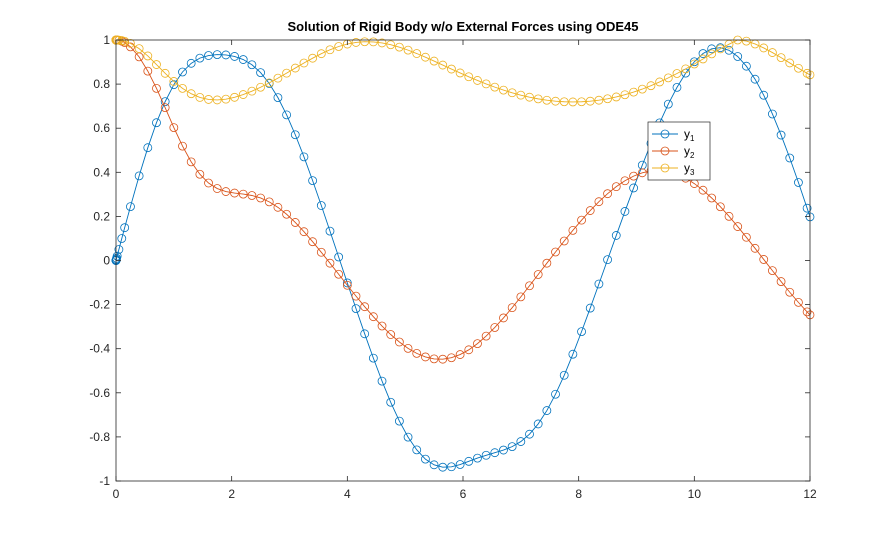  I want to click on x-tick-label: 6, so click(463, 494).